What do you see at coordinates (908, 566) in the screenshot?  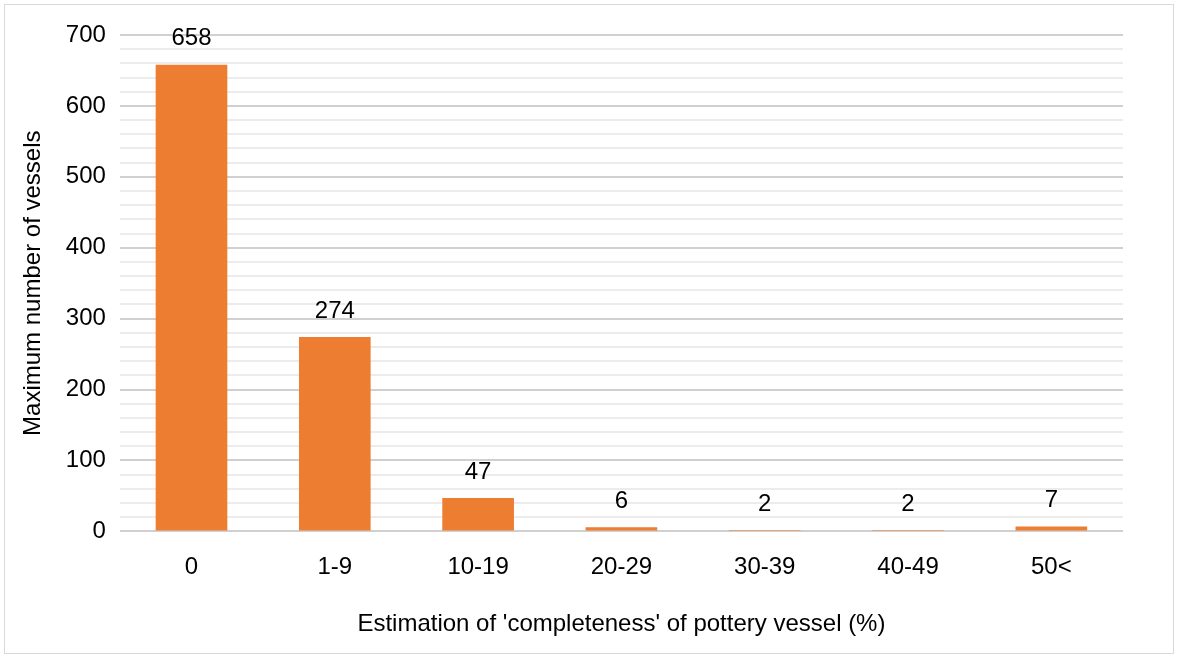 I see `x-tick-label: 40-49` at bounding box center [908, 566].